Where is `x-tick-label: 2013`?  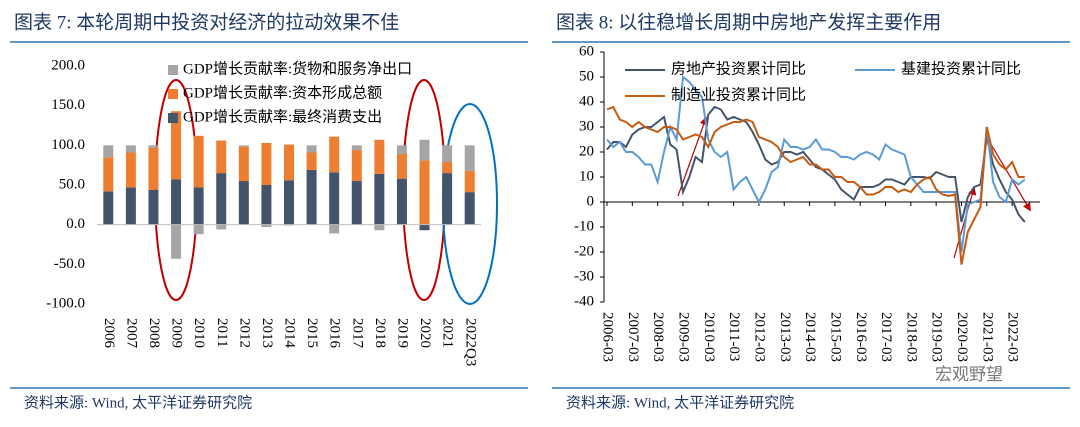 x-tick-label: 2013 is located at coordinates (267, 333).